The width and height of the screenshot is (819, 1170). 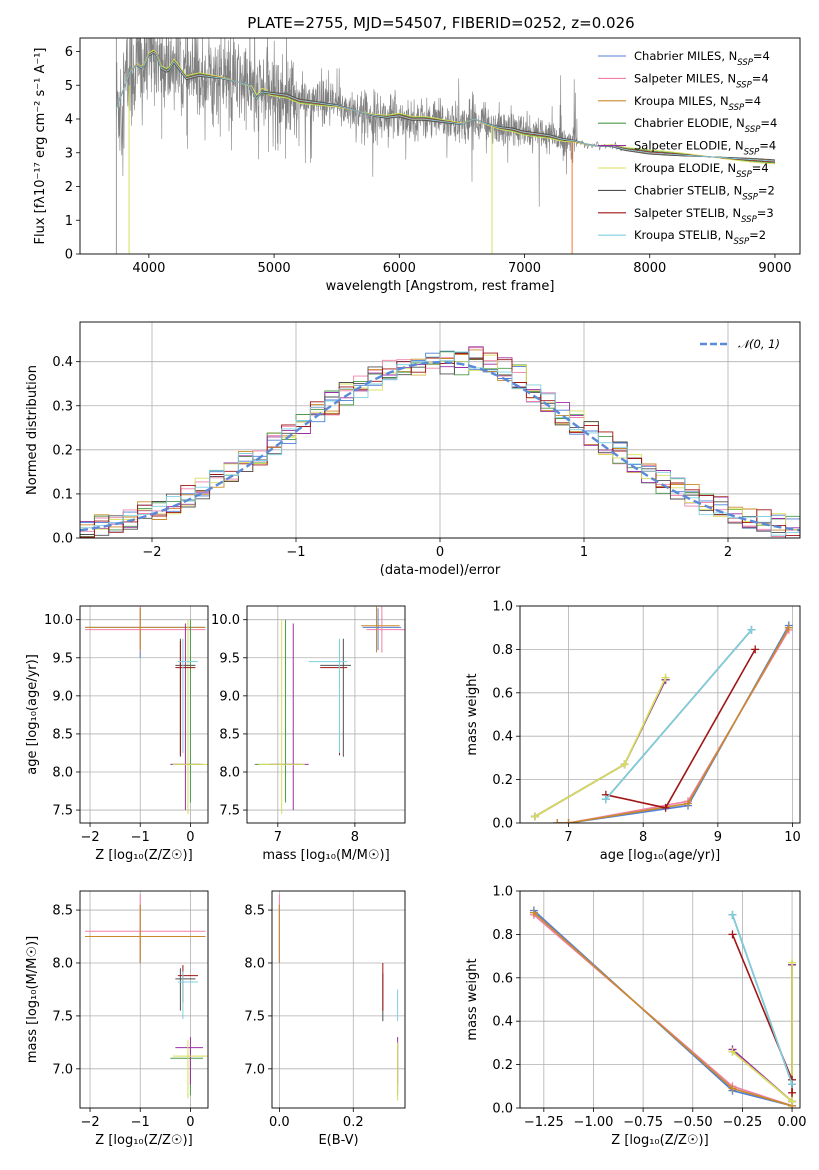 What do you see at coordinates (584, 552) in the screenshot?
I see `x-tick-label: 1` at bounding box center [584, 552].